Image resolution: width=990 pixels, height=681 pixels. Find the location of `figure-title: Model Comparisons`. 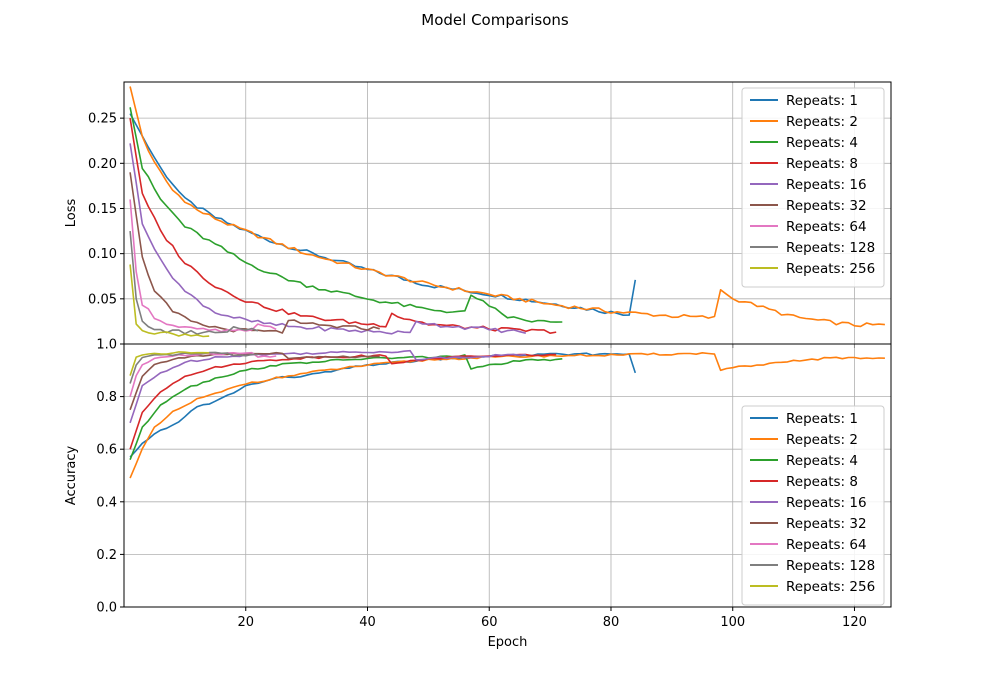

figure-title: Model Comparisons is located at coordinates (495, 20).